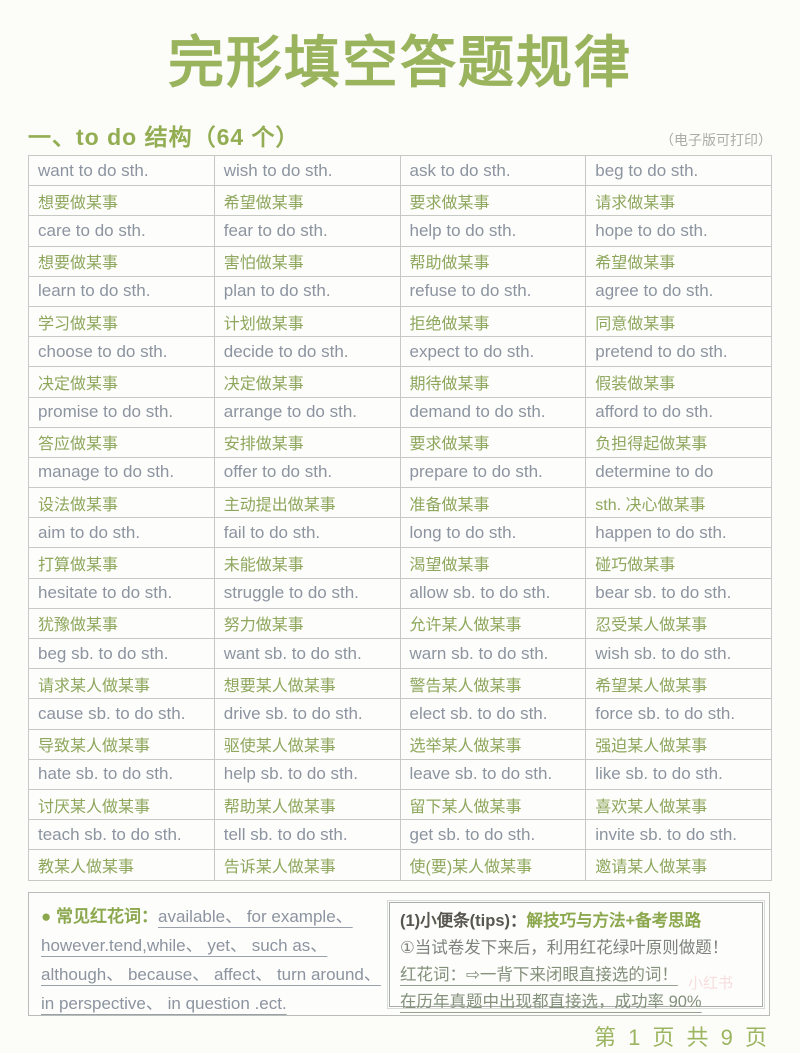  I want to click on table-cell-cn: 驱使某人做某事, so click(307, 744).